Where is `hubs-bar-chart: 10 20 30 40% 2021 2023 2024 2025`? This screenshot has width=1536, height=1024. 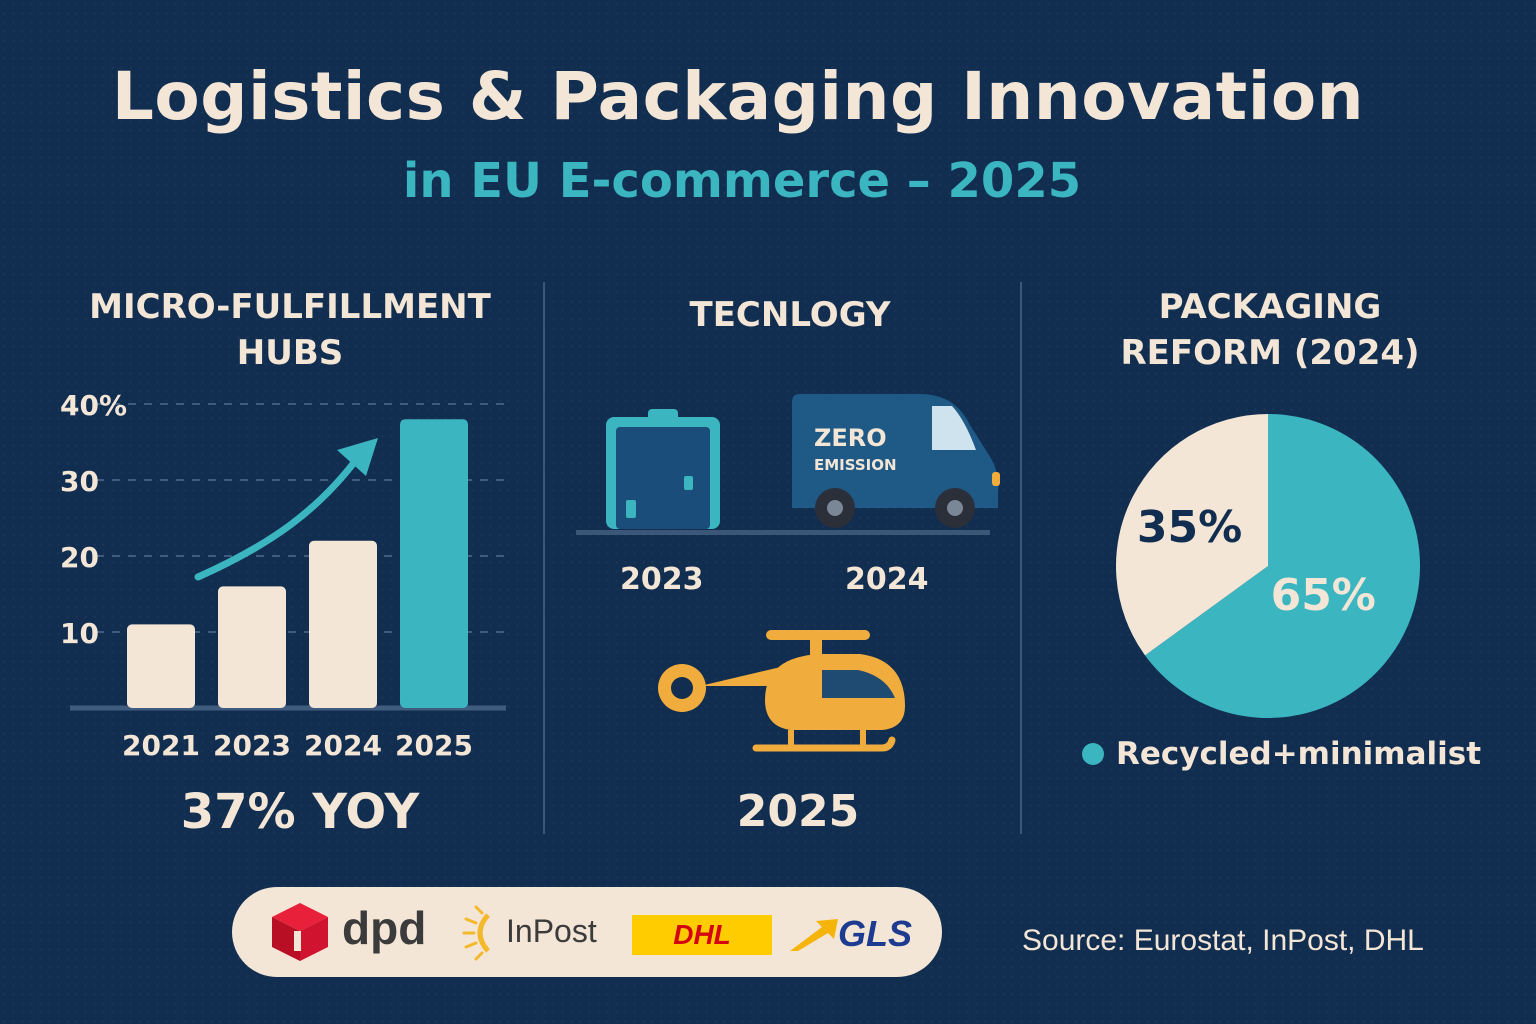
hubs-bar-chart: 10 20 30 40% 2021 2023 2024 2025 is located at coordinates (283, 575).